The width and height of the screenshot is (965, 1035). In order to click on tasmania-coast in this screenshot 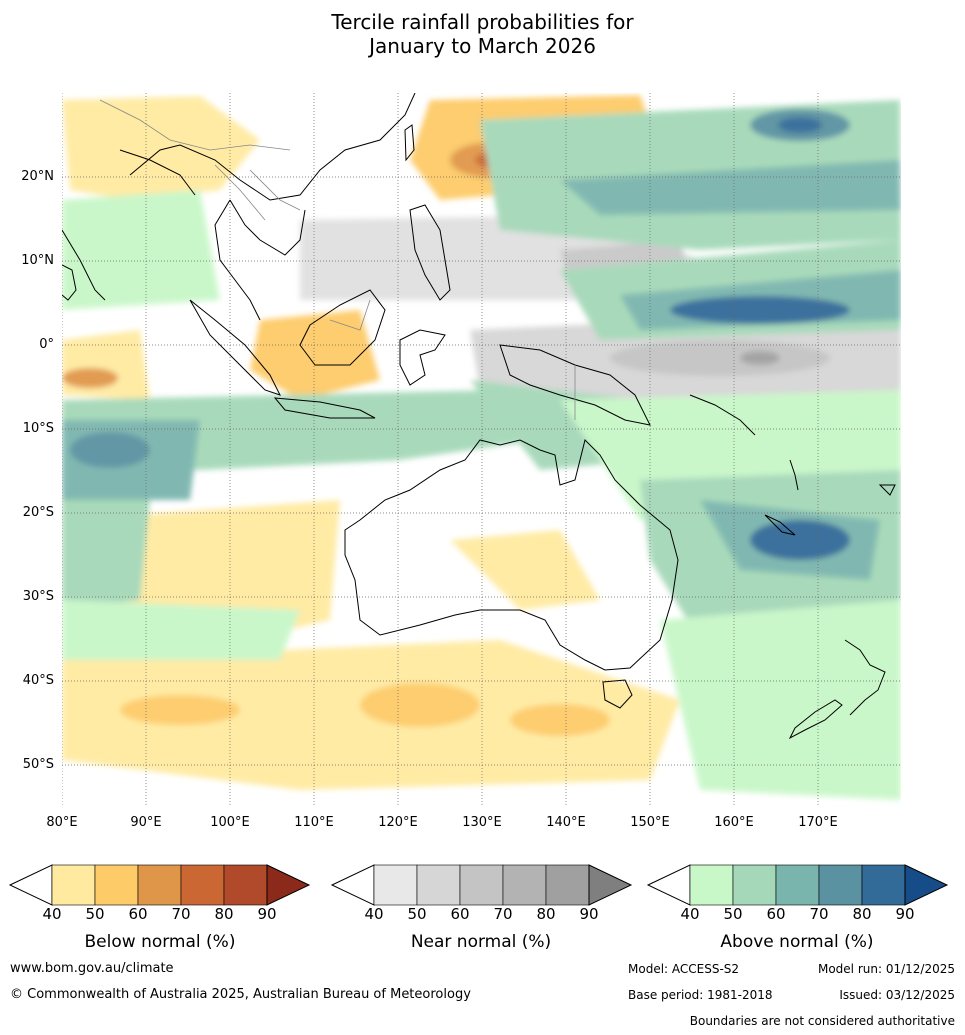, I will do `click(617, 694)`.